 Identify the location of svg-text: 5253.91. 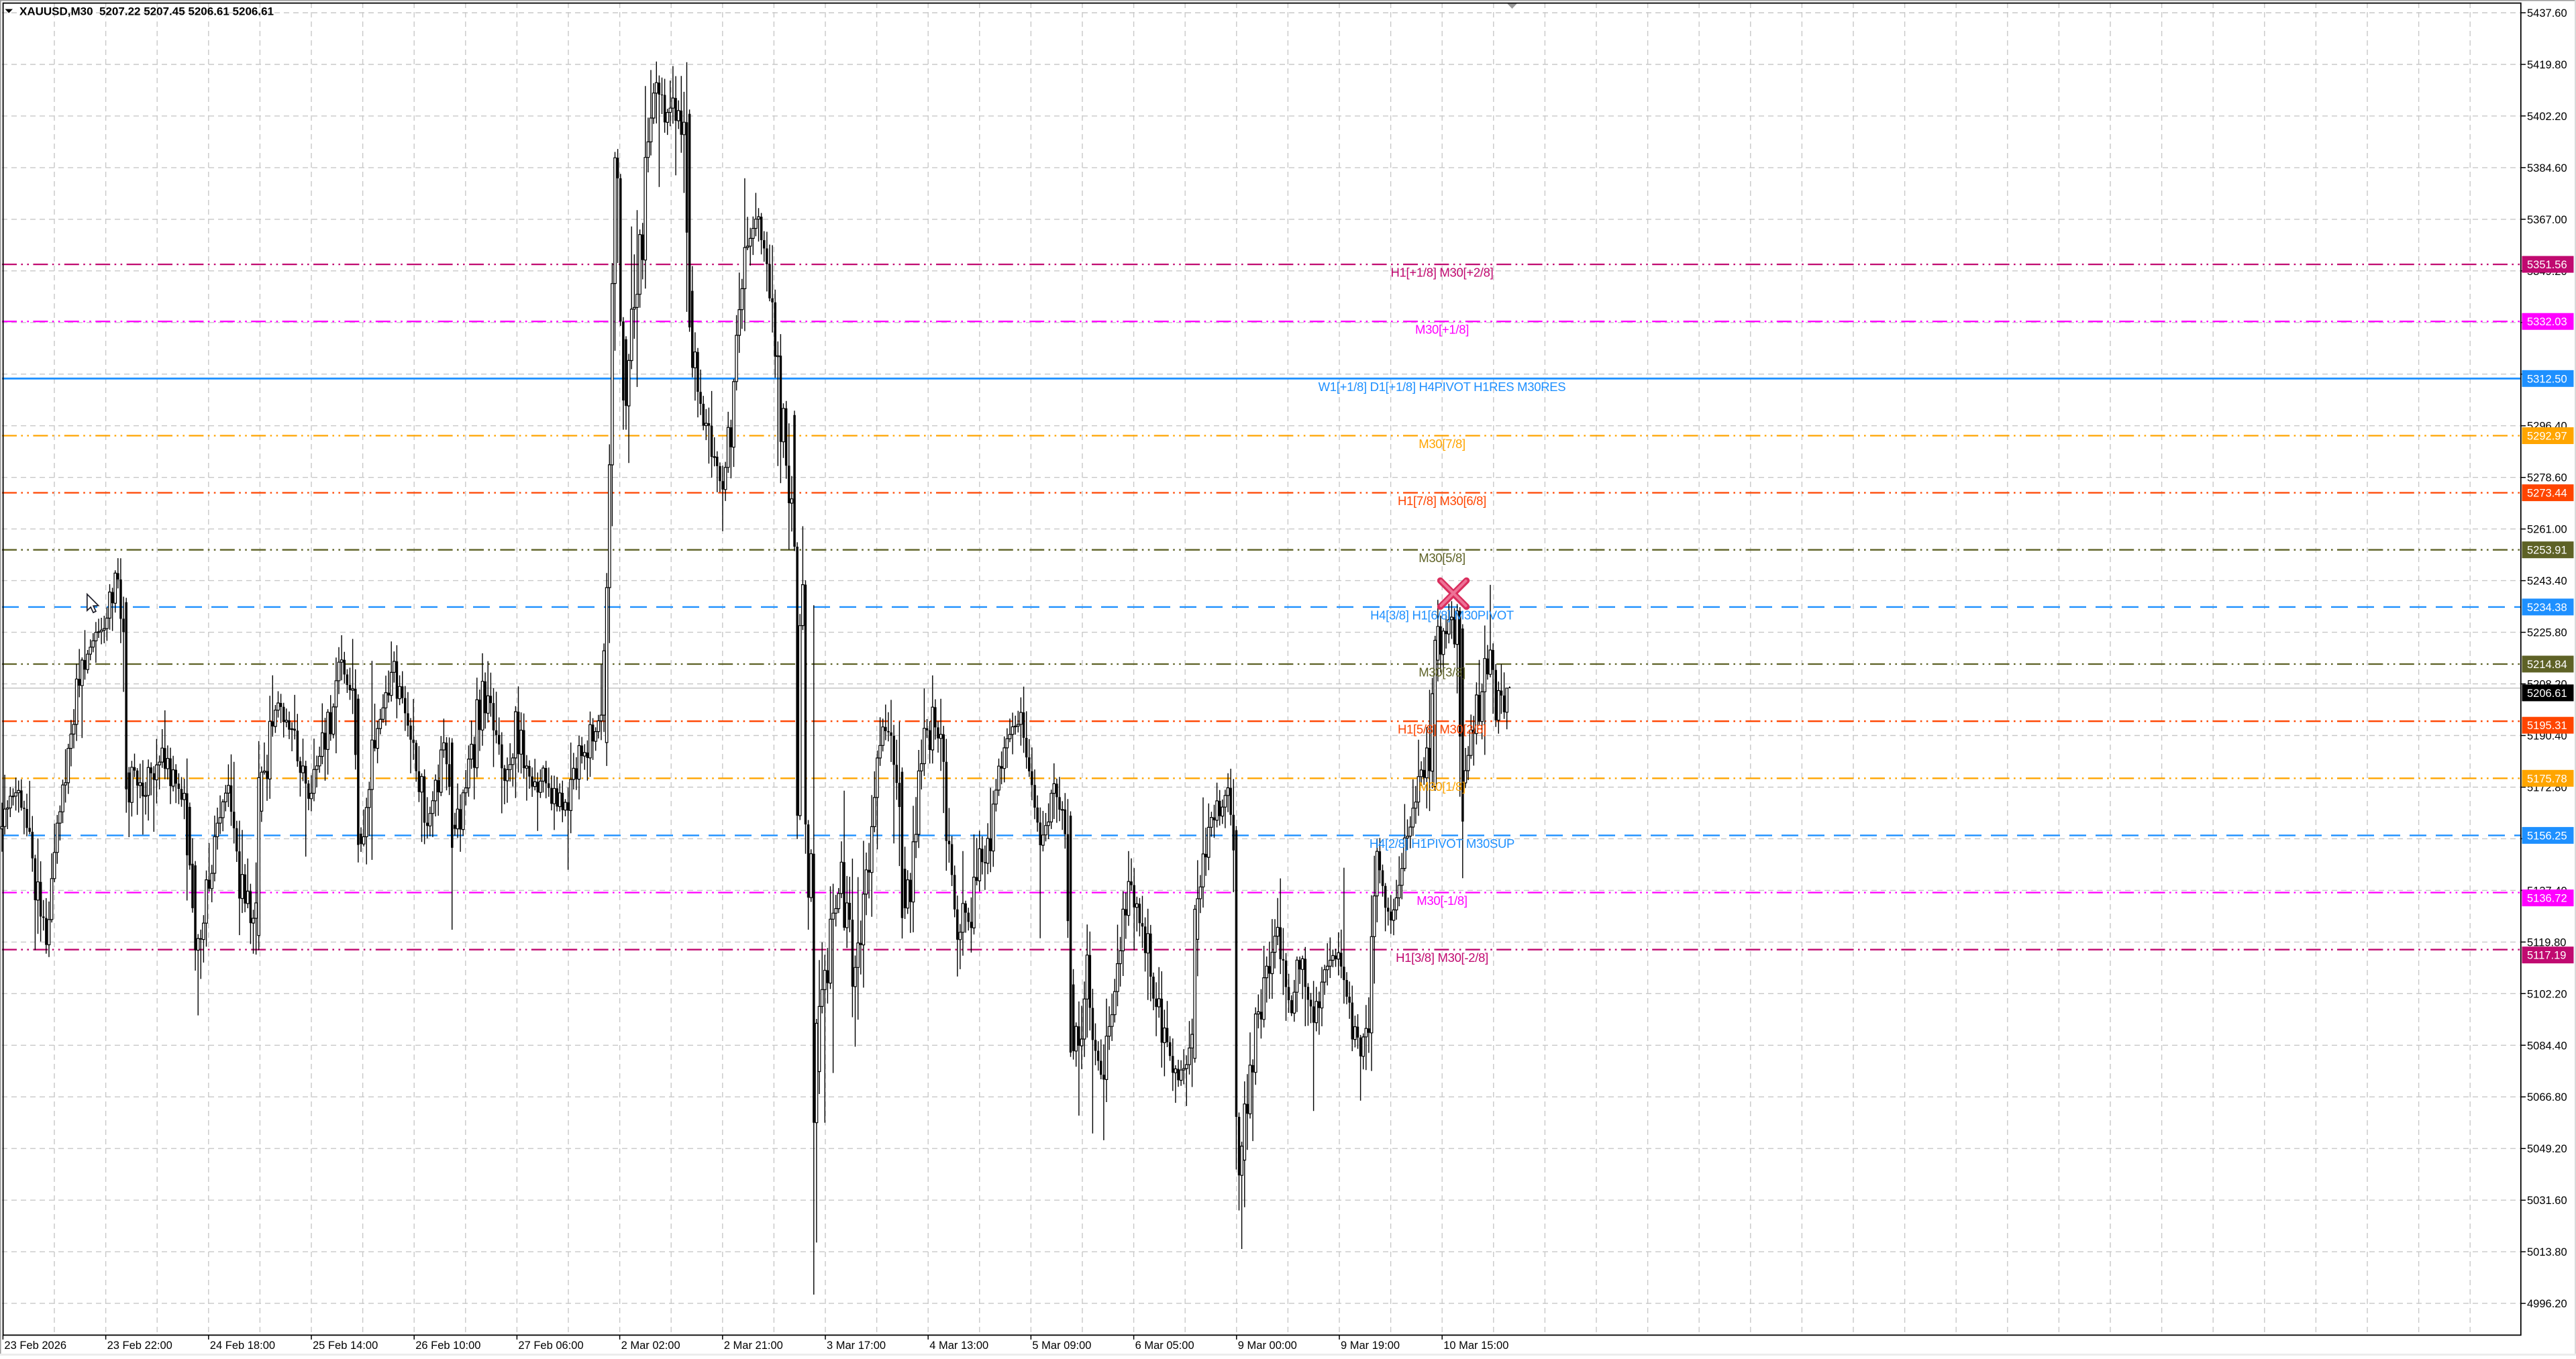
(2547, 551).